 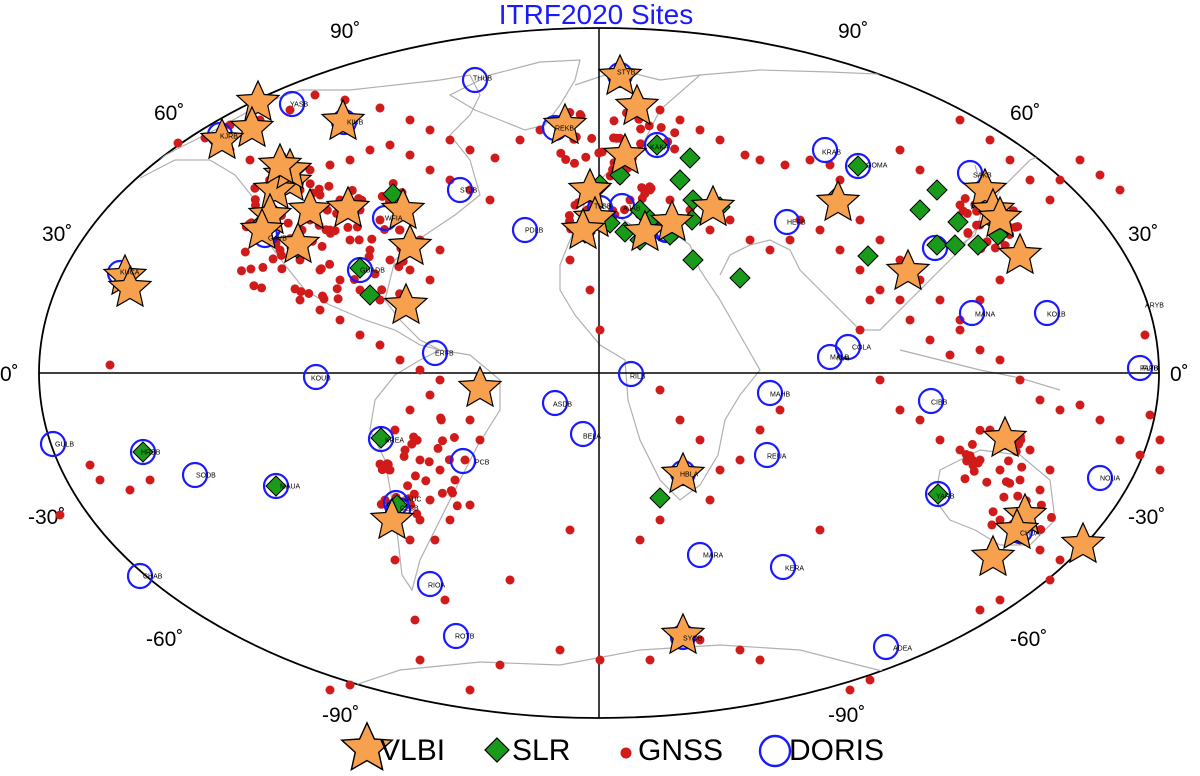 What do you see at coordinates (843, 359) in the screenshot?
I see `site-label: MAI` at bounding box center [843, 359].